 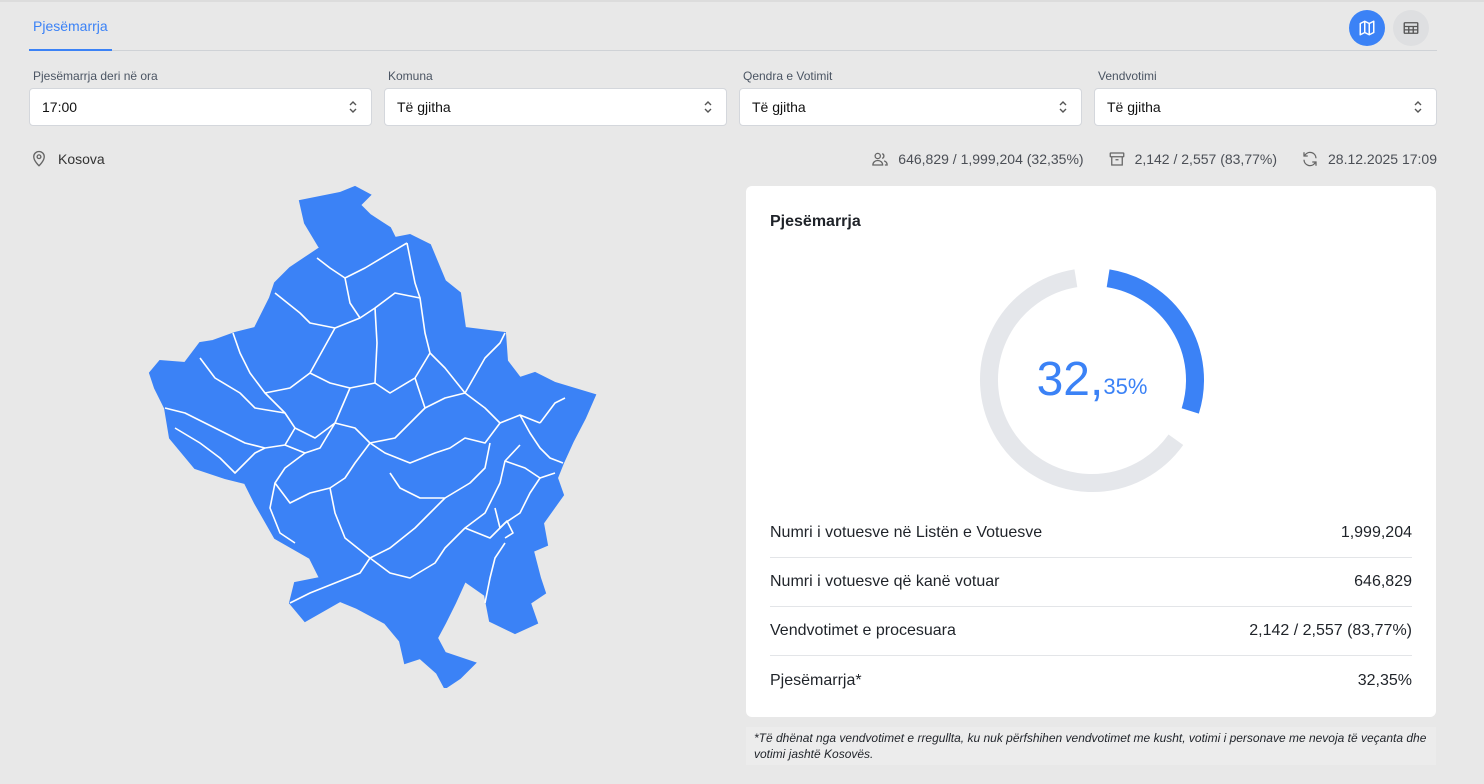 What do you see at coordinates (742, 1) in the screenshot?
I see `top-border` at bounding box center [742, 1].